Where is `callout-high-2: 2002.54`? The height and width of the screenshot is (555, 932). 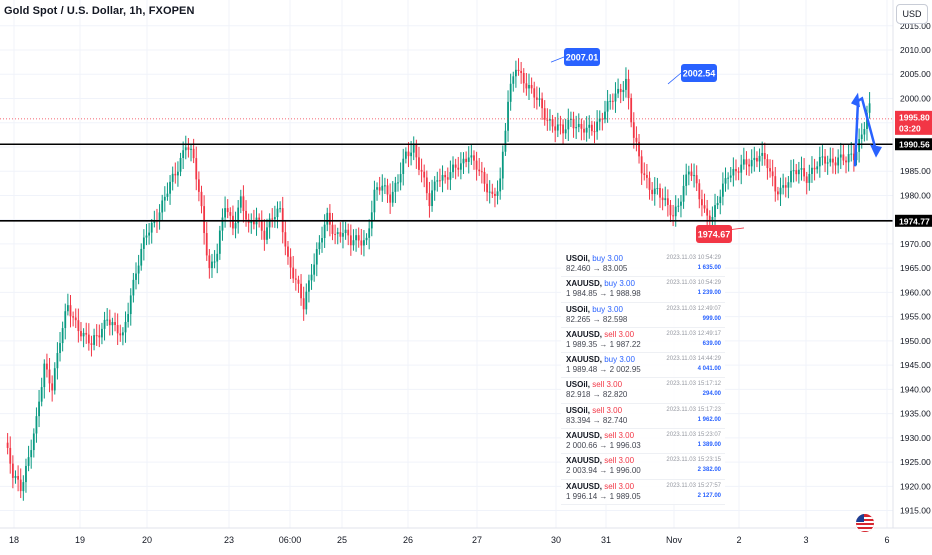
callout-high-2: 2002.54 is located at coordinates (692, 74).